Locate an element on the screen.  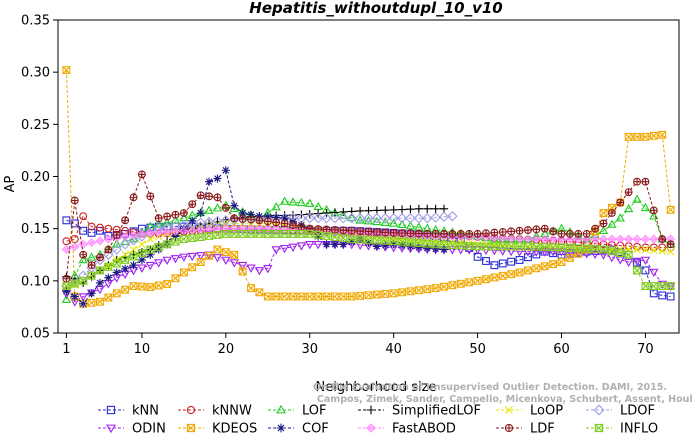
x-tick-label: 40 is located at coordinates (393, 349).